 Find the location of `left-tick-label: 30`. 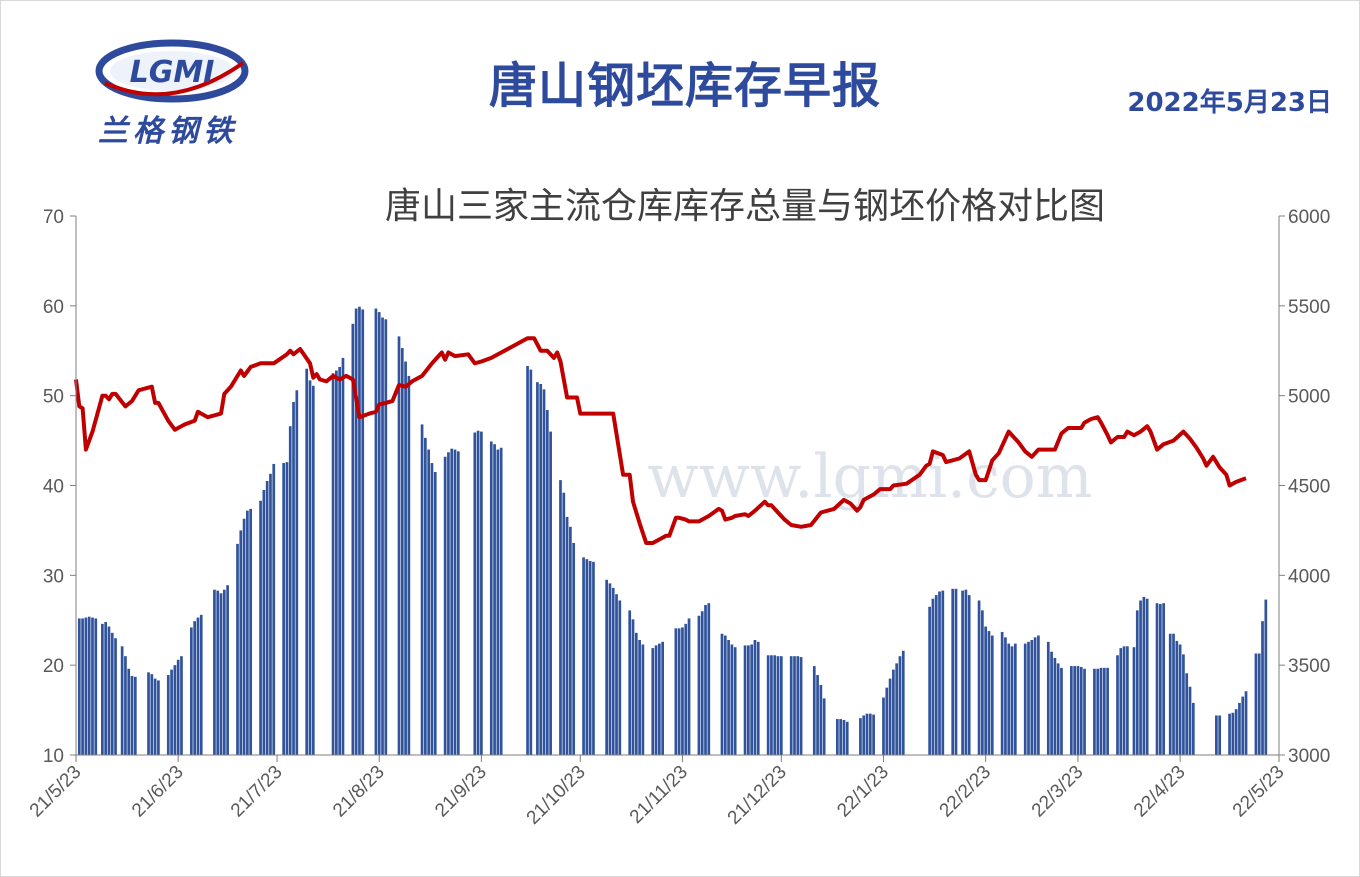

left-tick-label: 30 is located at coordinates (53, 576).